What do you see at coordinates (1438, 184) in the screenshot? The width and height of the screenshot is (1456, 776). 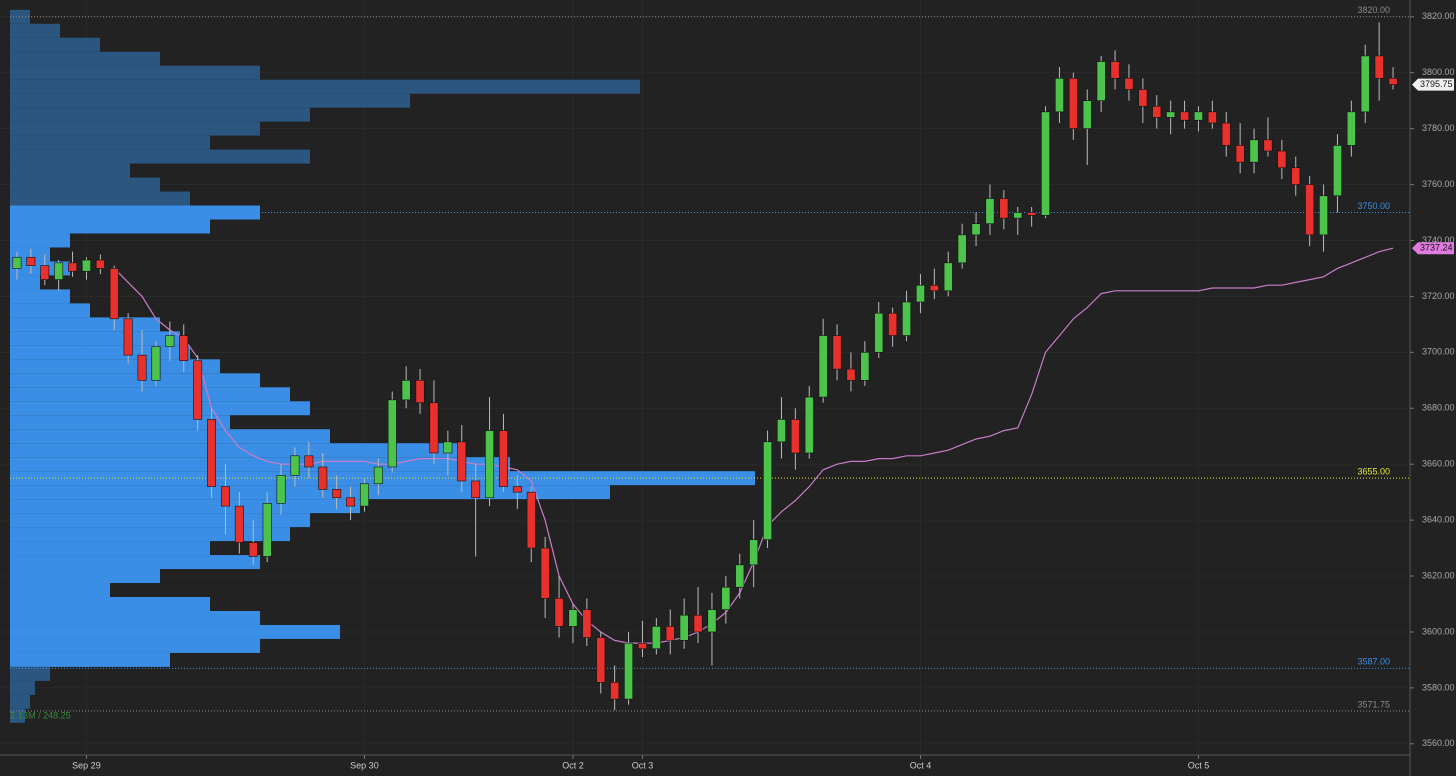 I see `y-tick-label: 3760.00` at bounding box center [1438, 184].